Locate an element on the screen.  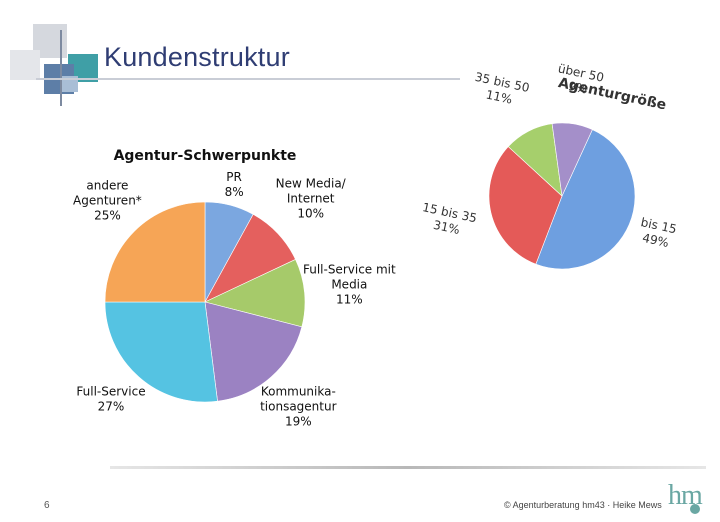
slice-label-35-bis-50: 35 bis 5011% is located at coordinates (501, 90).